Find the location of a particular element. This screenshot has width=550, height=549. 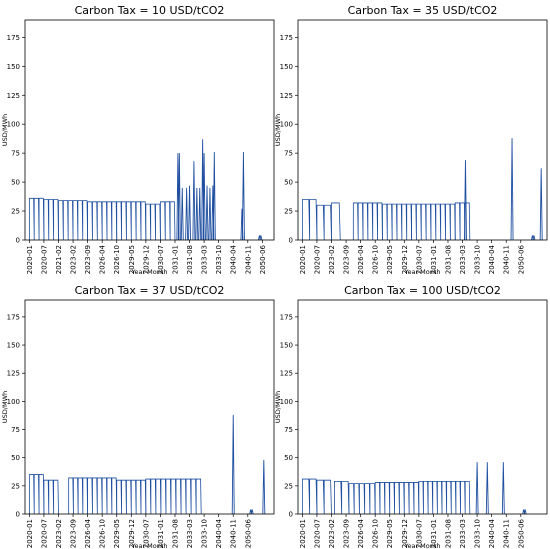

x-tick-label: 2021-02 is located at coordinates (59, 259).